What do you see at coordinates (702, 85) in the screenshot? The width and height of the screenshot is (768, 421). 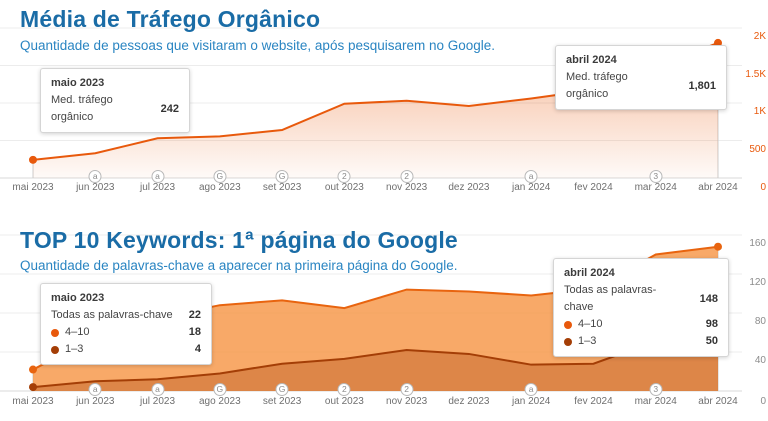 I see `tooltip-row-value: 1,801` at bounding box center [702, 85].